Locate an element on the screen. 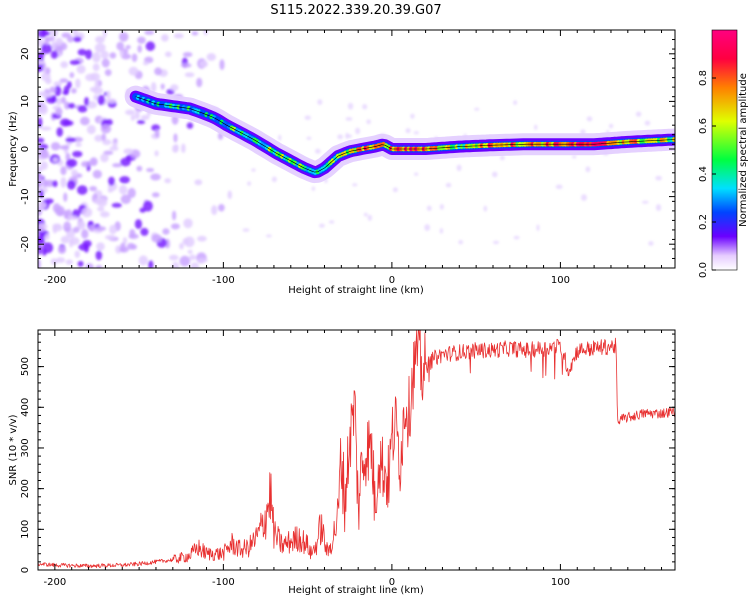 This screenshot has height=600, width=750. colorbar-tick-label: 0.2 is located at coordinates (703, 222).